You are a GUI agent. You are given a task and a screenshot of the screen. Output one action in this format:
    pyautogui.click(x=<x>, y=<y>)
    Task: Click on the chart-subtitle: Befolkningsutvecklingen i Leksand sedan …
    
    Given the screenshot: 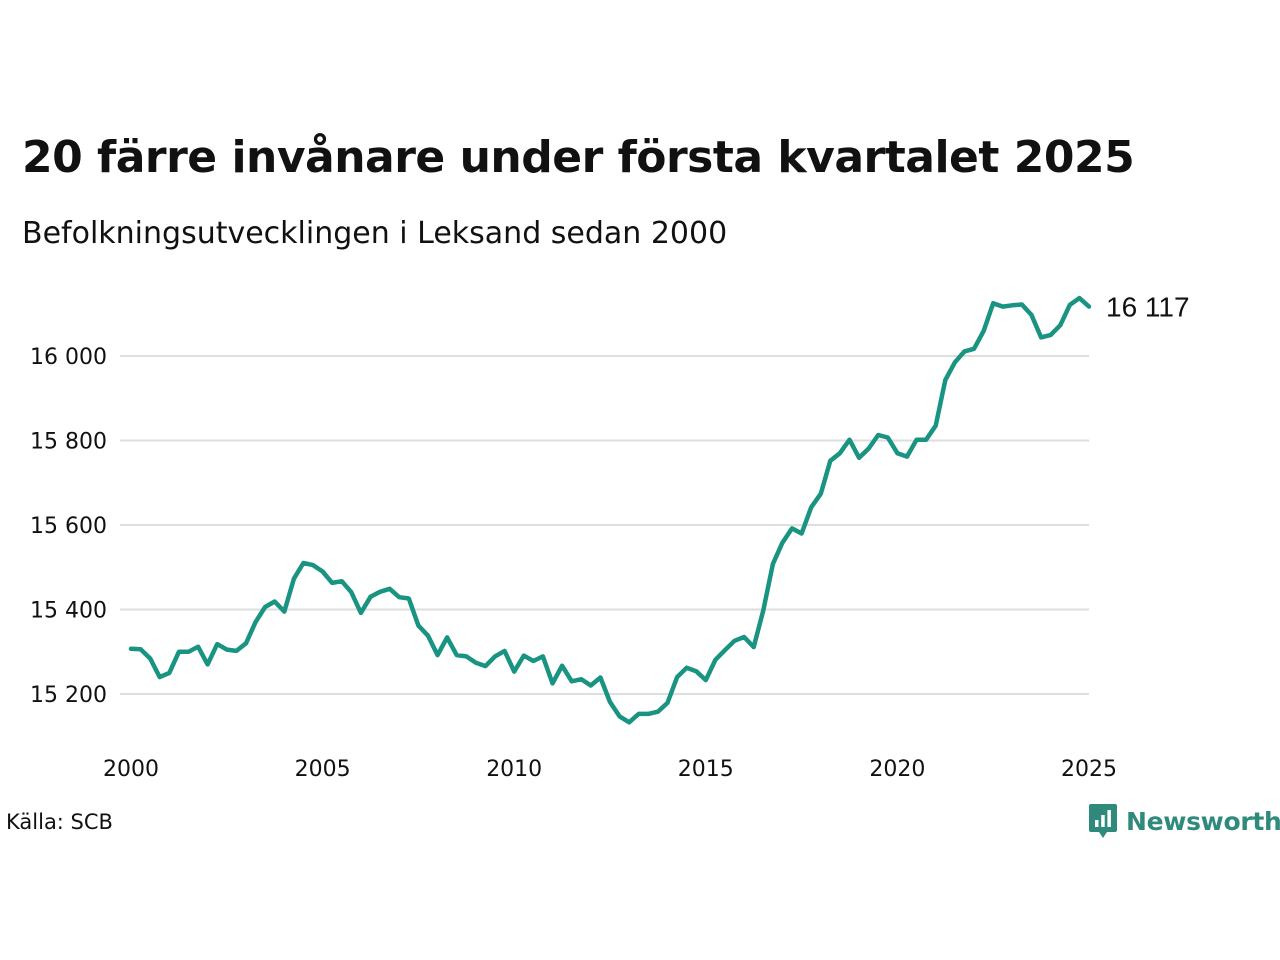 What is the action you would take?
    pyautogui.click(x=375, y=233)
    